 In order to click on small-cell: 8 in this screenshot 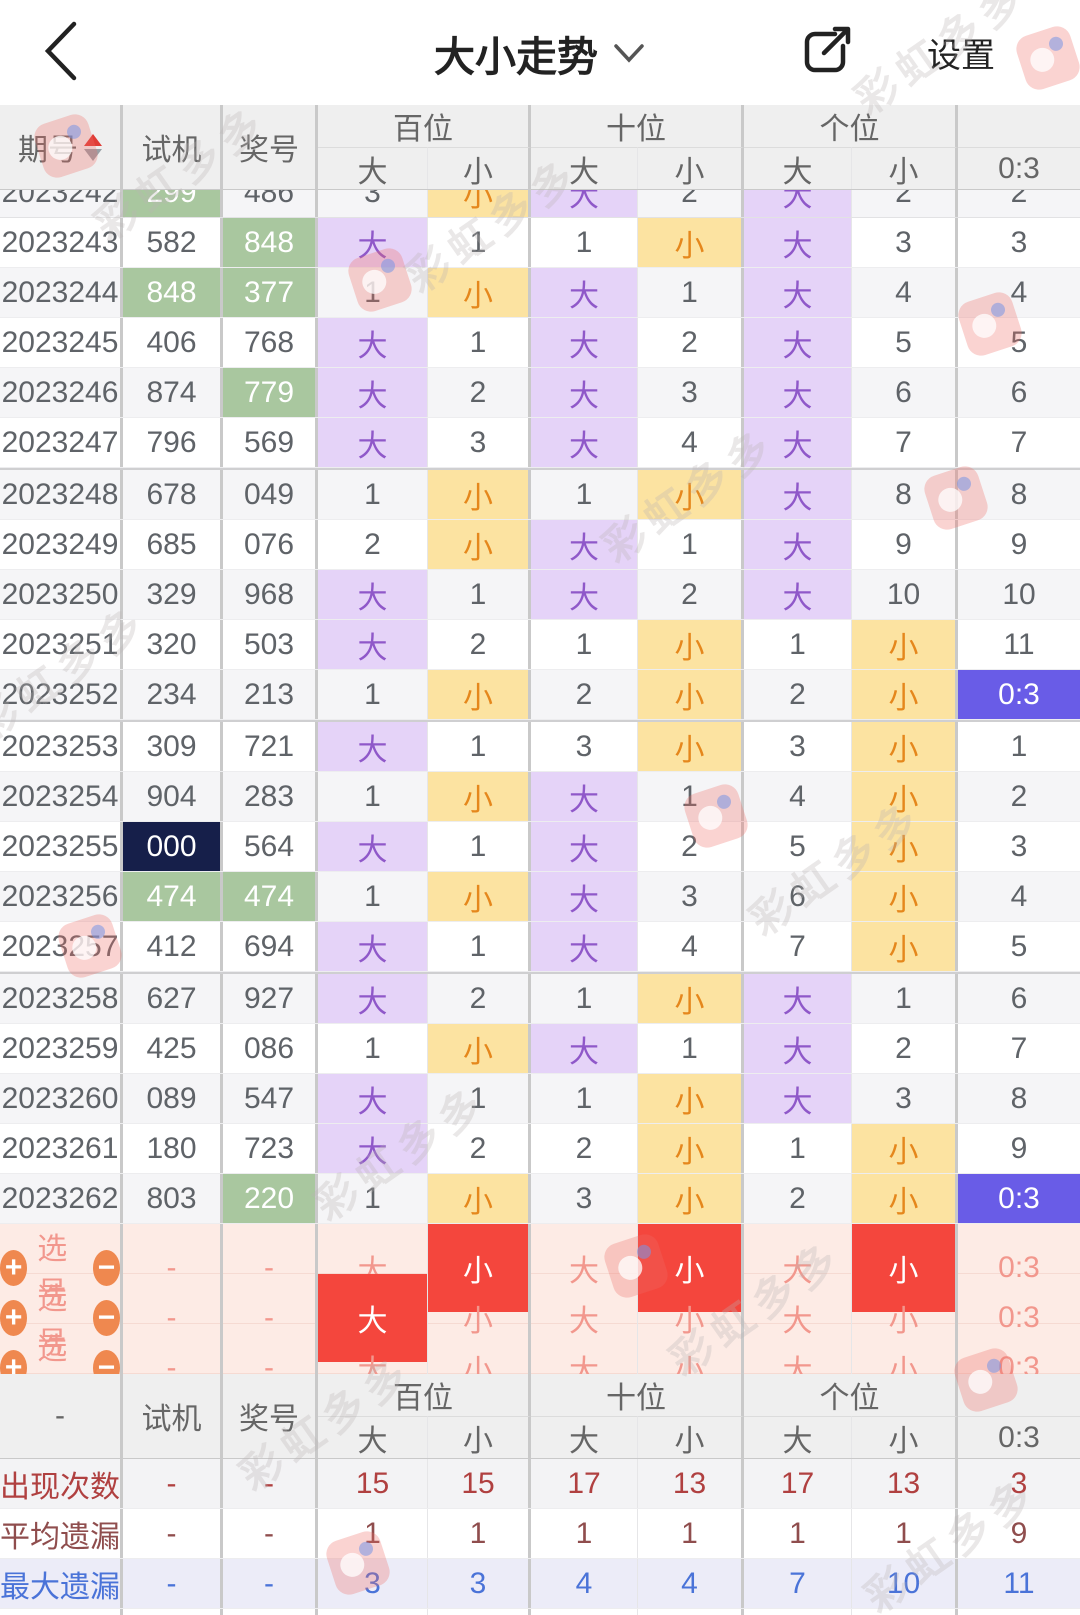, I will do `click(905, 494)`.